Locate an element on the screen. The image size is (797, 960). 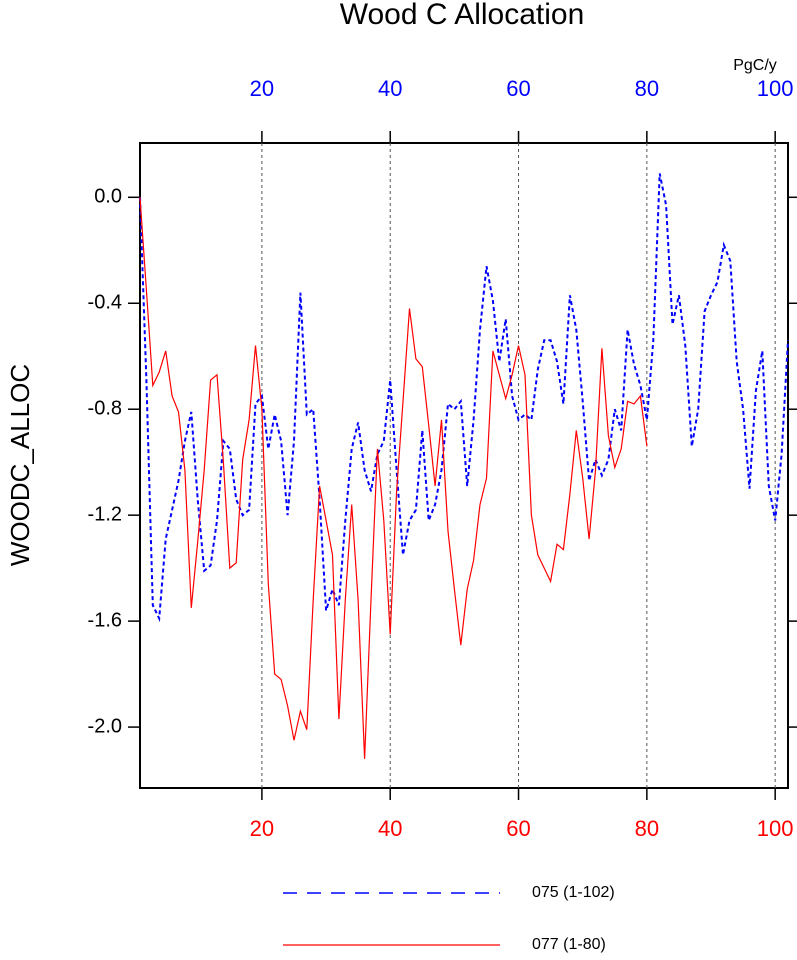
legend-label: 077 (1-80) is located at coordinates (569, 944).